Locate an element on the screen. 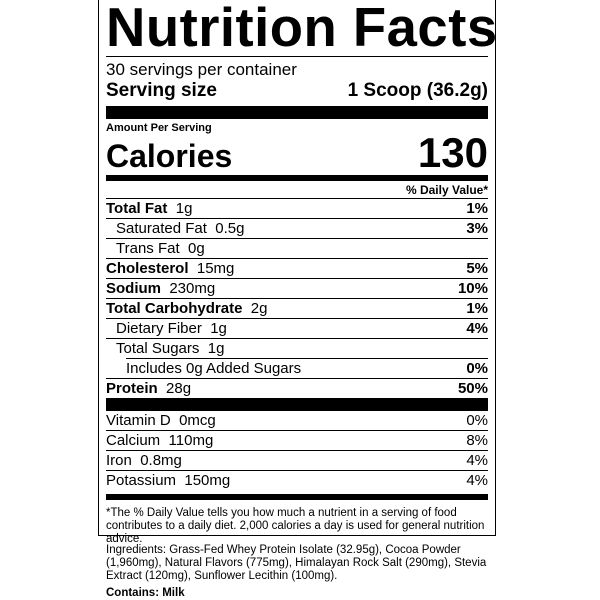 This screenshot has width=600, height=600. serving-size-label: Serving size is located at coordinates (161, 90).